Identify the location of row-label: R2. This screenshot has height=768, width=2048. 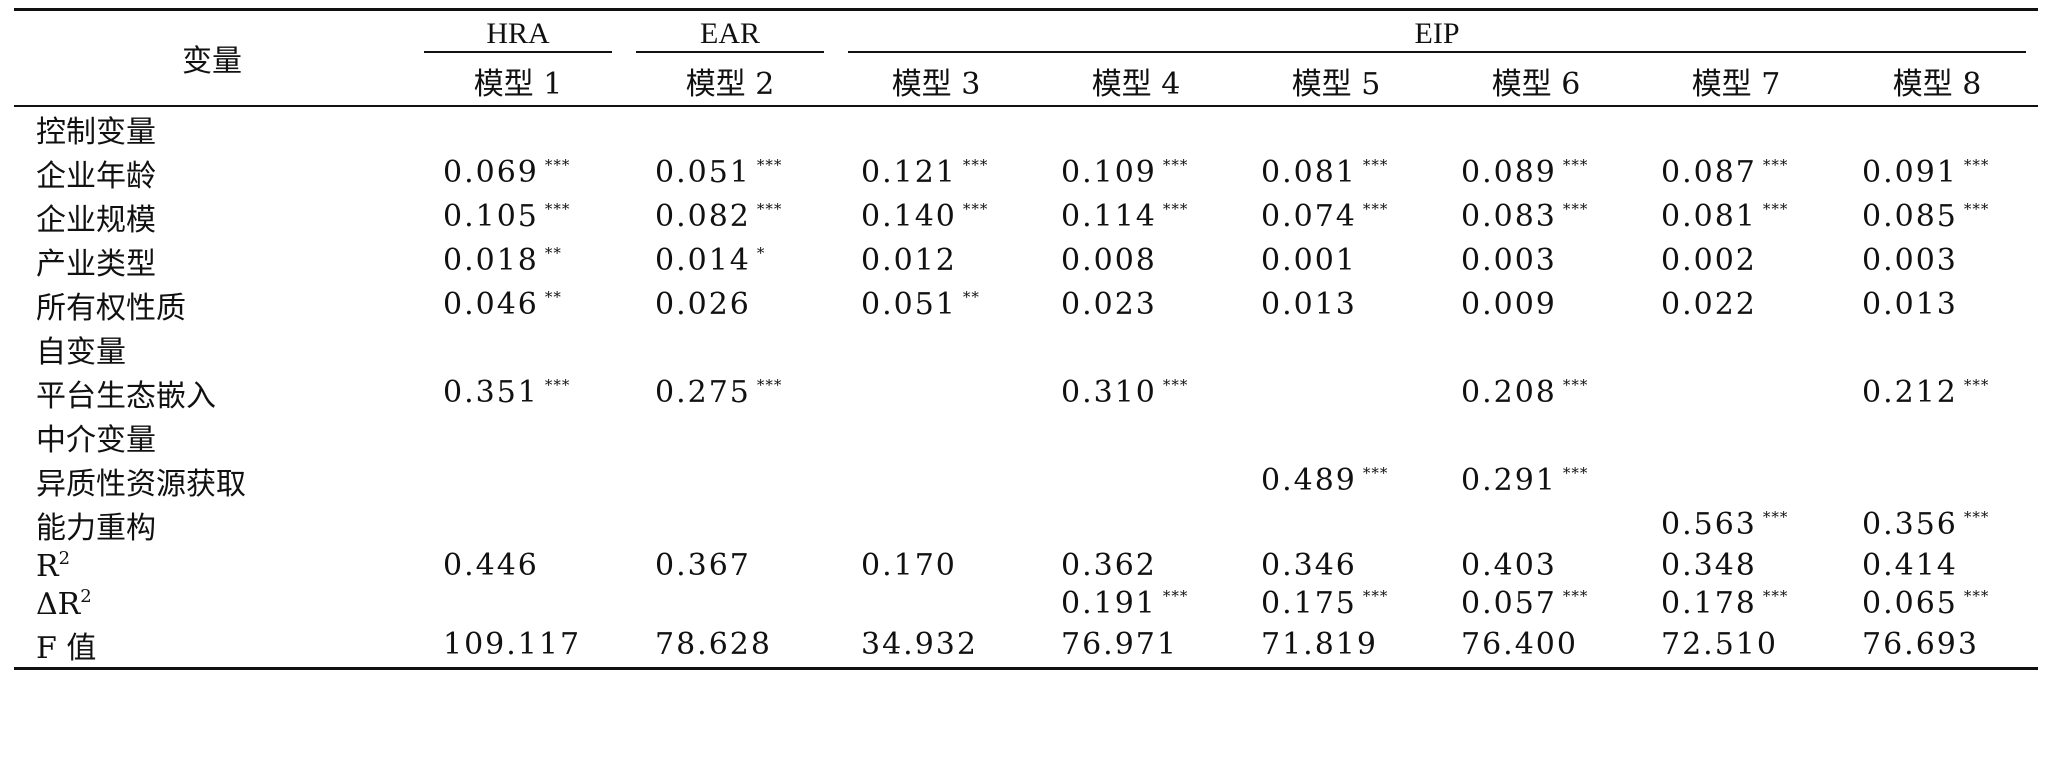
(53, 565).